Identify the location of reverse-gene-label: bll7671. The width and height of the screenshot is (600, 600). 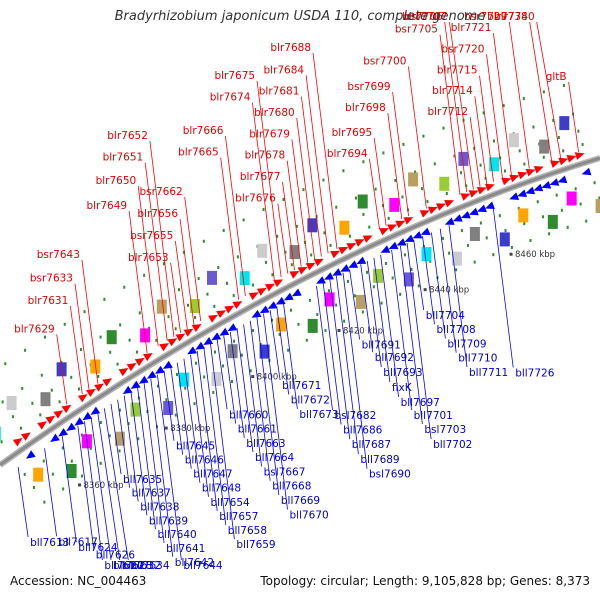
(301, 386).